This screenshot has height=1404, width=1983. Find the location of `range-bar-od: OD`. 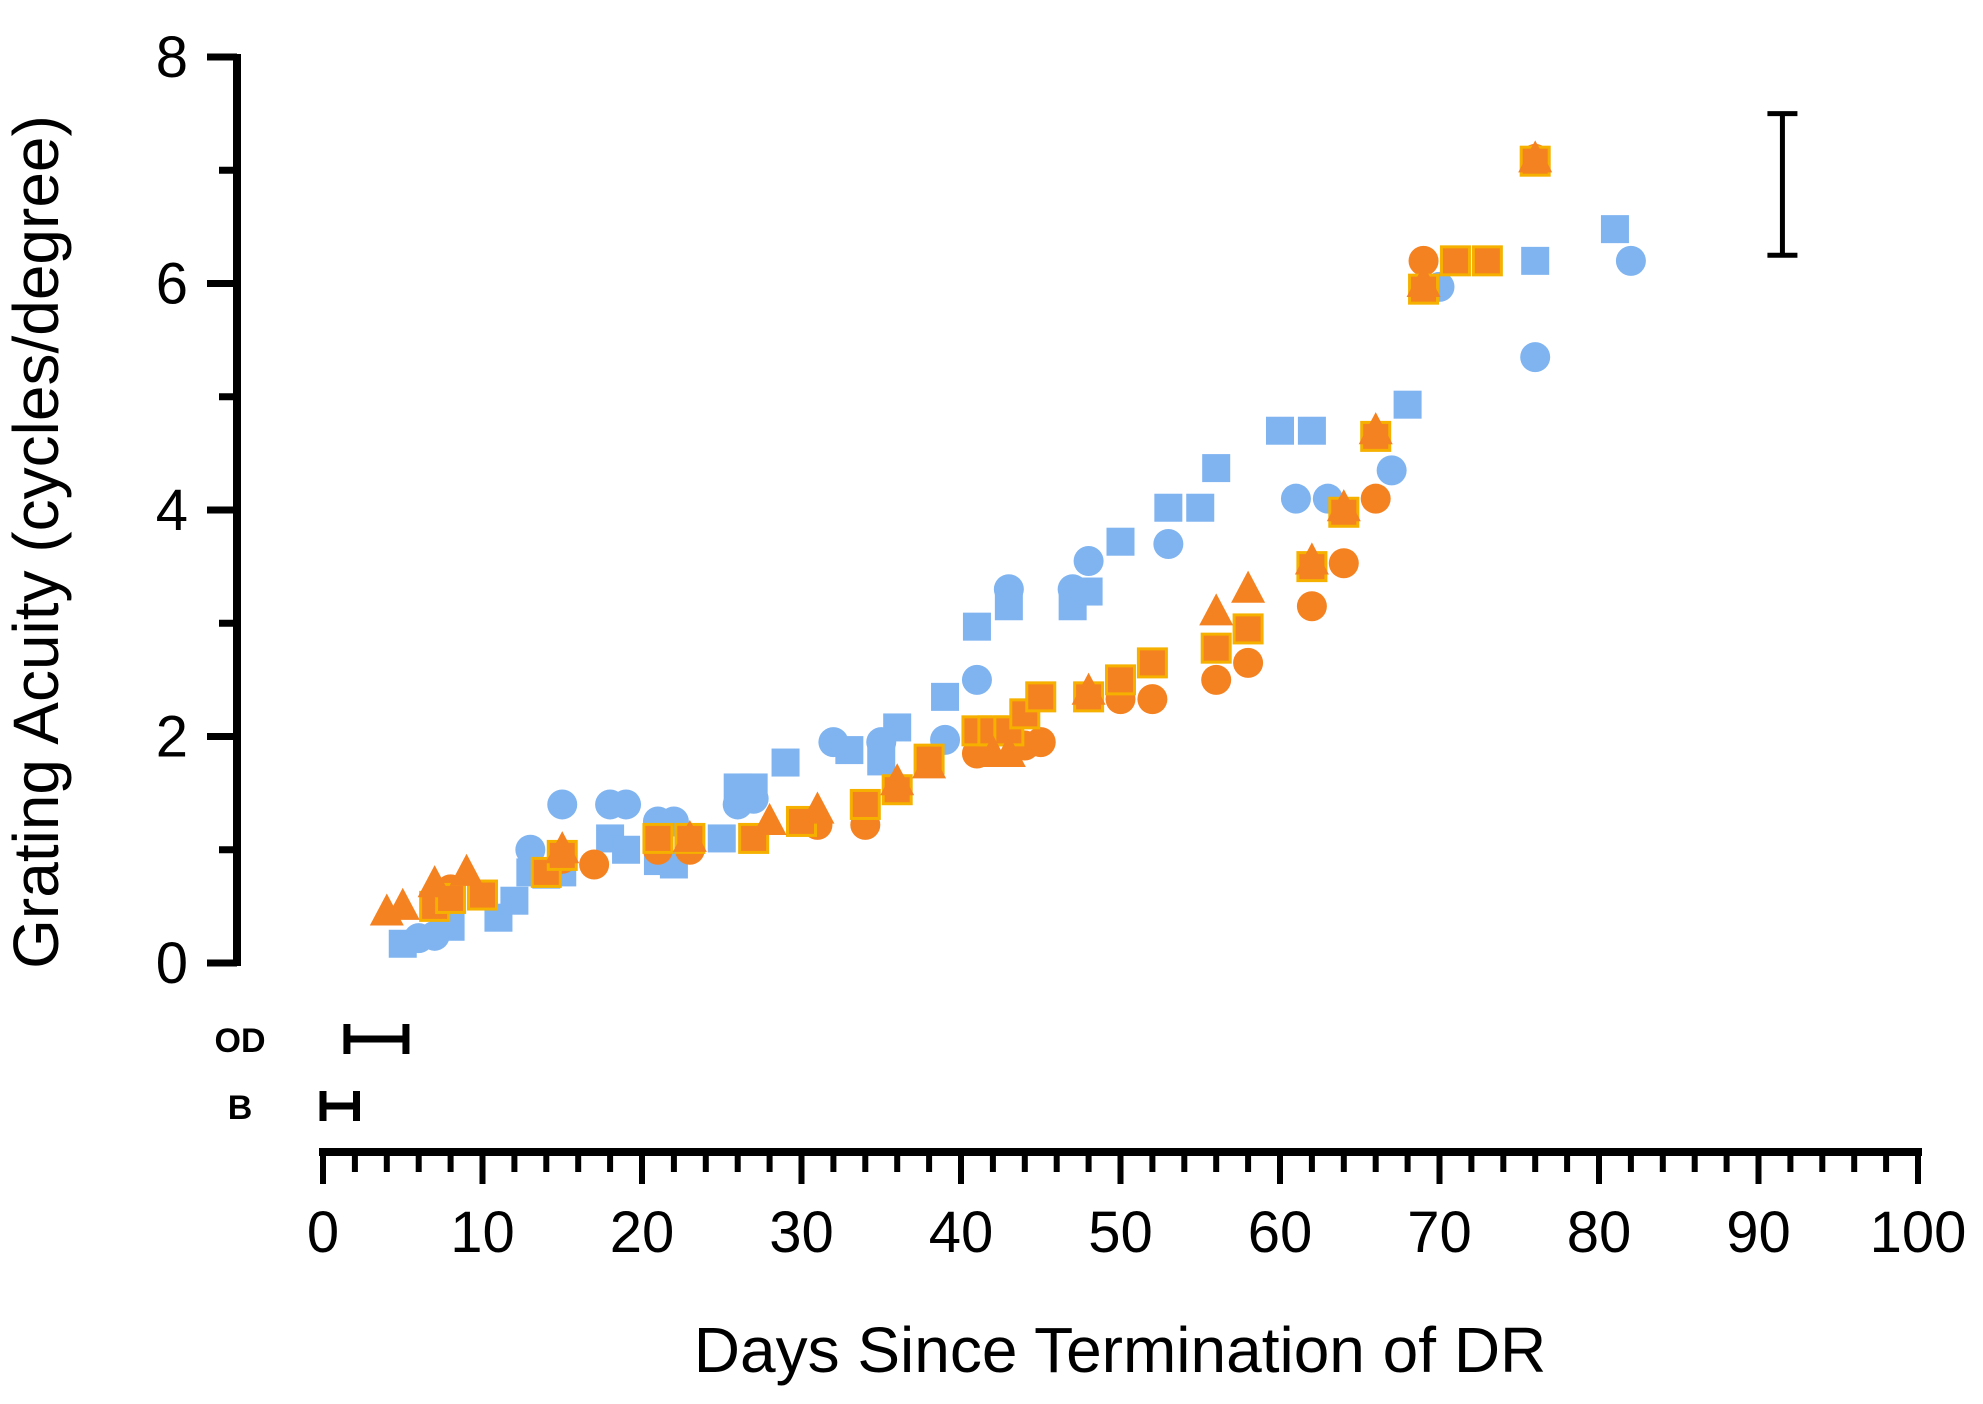

range-bar-od: OD is located at coordinates (312, 1041).